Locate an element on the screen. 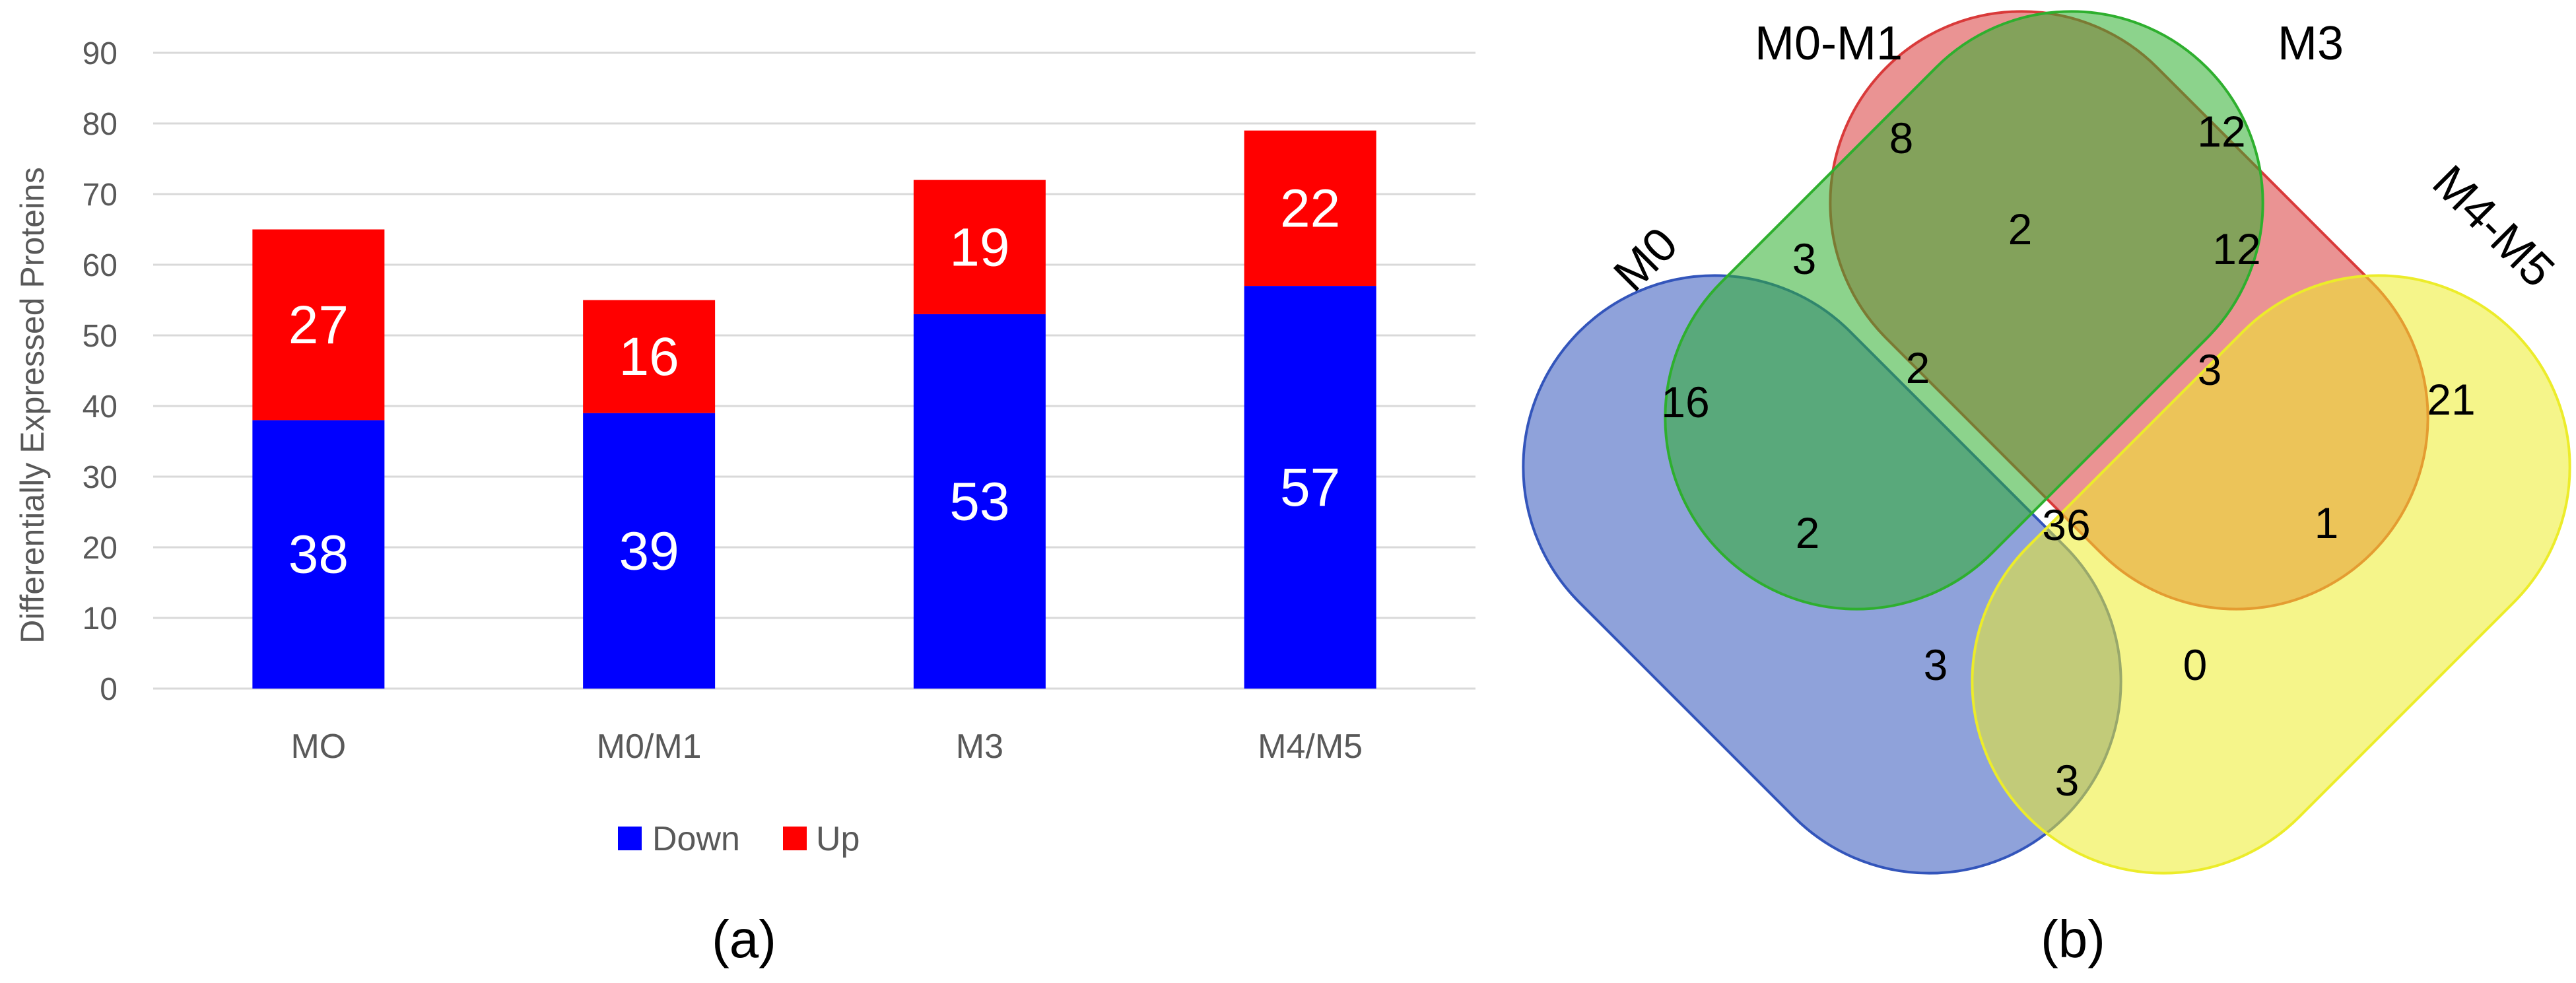  bar-value-label: 19 is located at coordinates (979, 247).